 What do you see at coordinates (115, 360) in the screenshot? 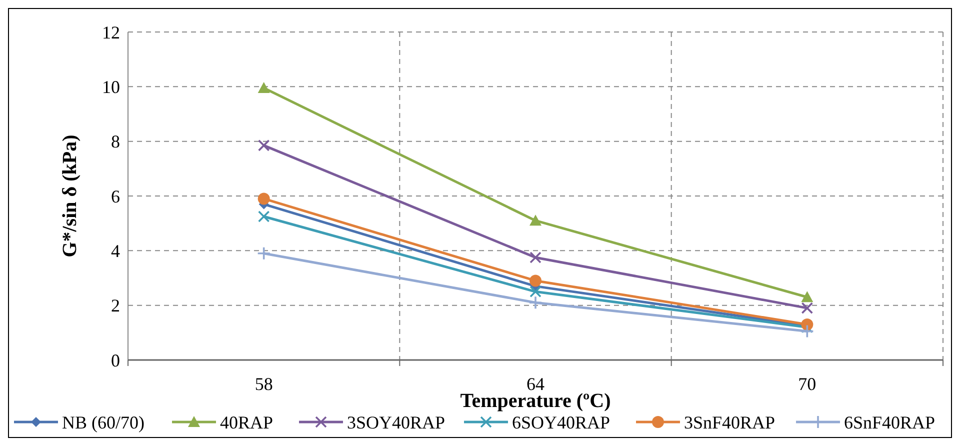
I see `y-tick-label: 0` at bounding box center [115, 360].